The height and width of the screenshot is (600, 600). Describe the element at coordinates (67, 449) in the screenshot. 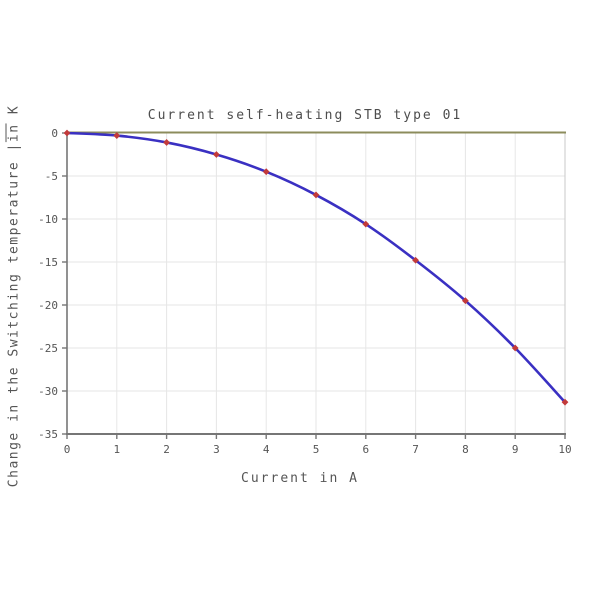

I see `x-tick-label: 0` at that location.